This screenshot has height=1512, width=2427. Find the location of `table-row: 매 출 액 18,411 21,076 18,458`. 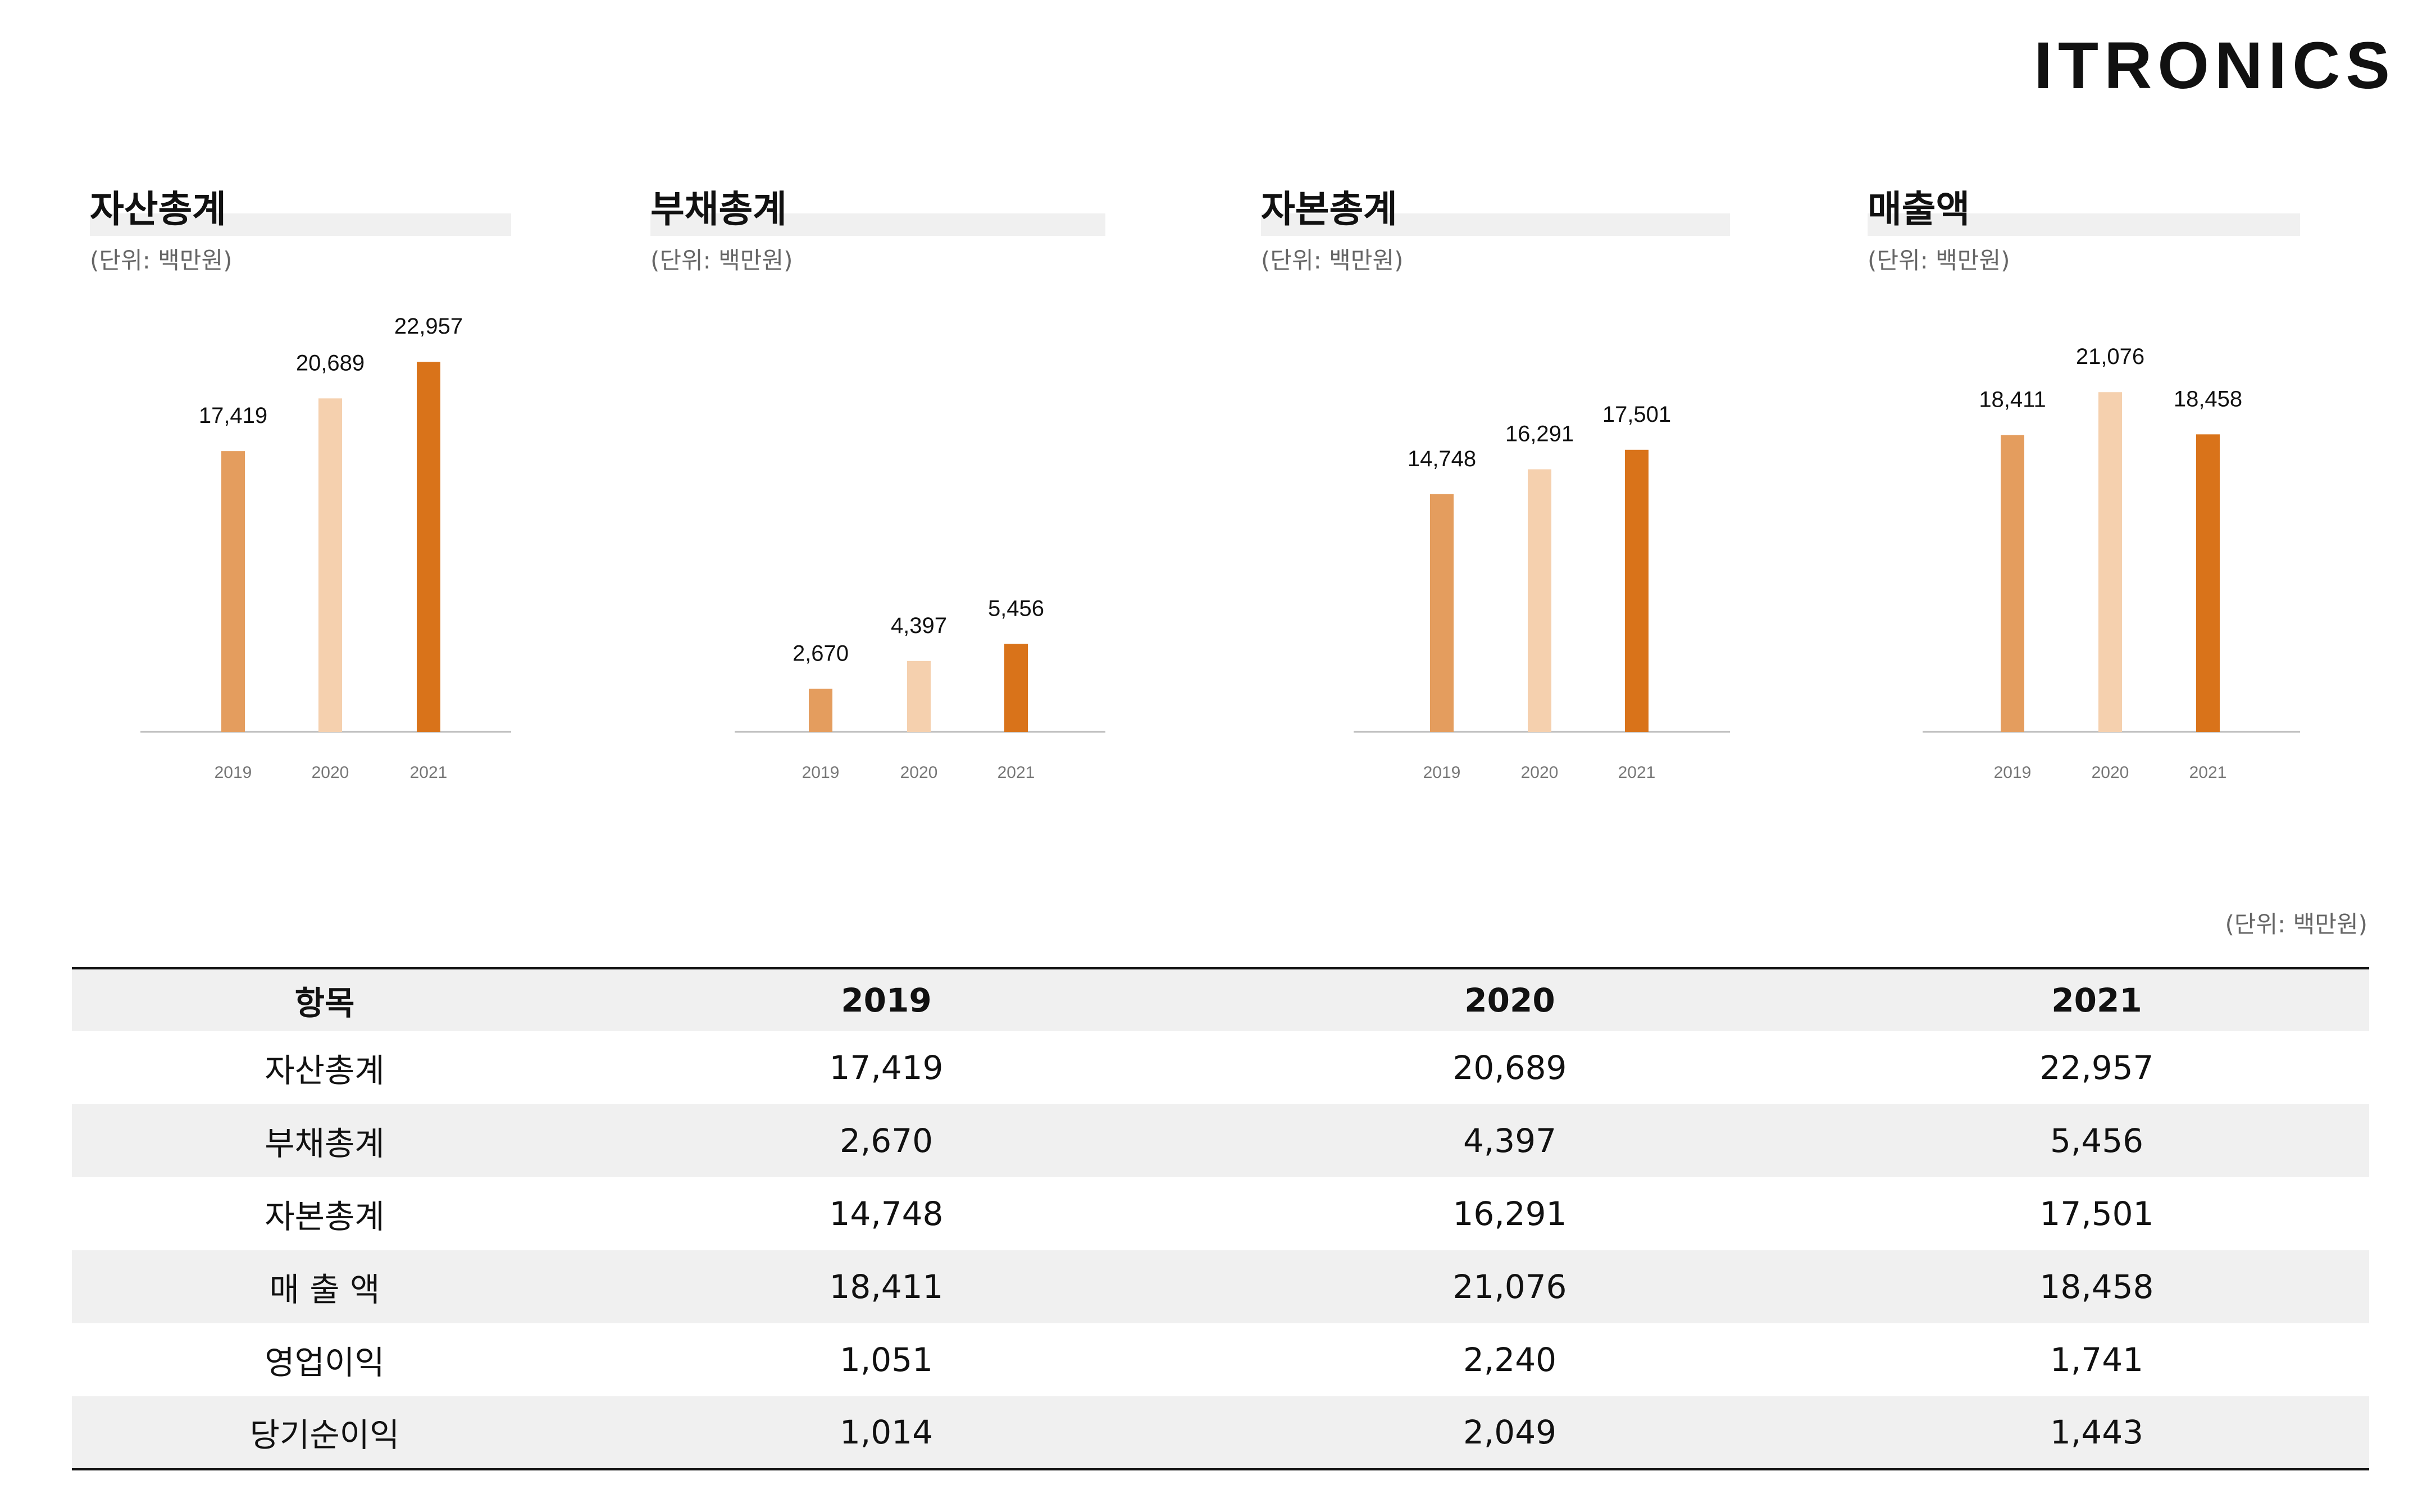

table-row: 매 출 액 18,411 21,076 18,458 is located at coordinates (1221, 1287).